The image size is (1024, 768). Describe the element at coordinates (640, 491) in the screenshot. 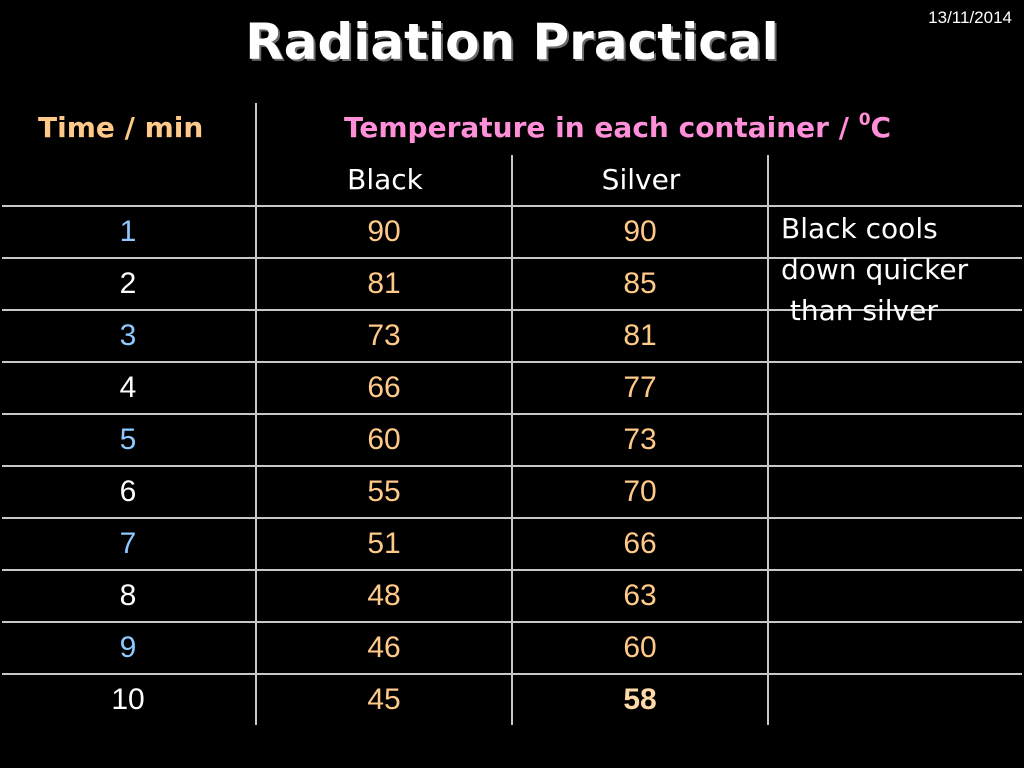

I see `silver-cell: 70` at that location.